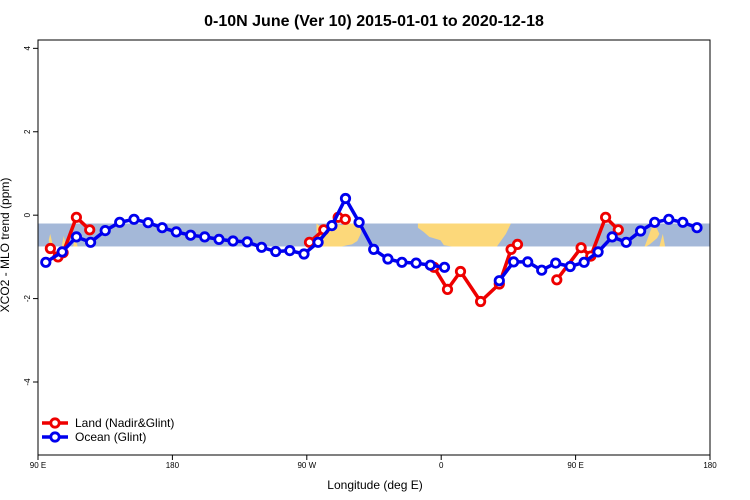 This screenshot has width=750, height=500. Describe the element at coordinates (27, 131) in the screenshot. I see `y-tick-label-4: 2` at that location.